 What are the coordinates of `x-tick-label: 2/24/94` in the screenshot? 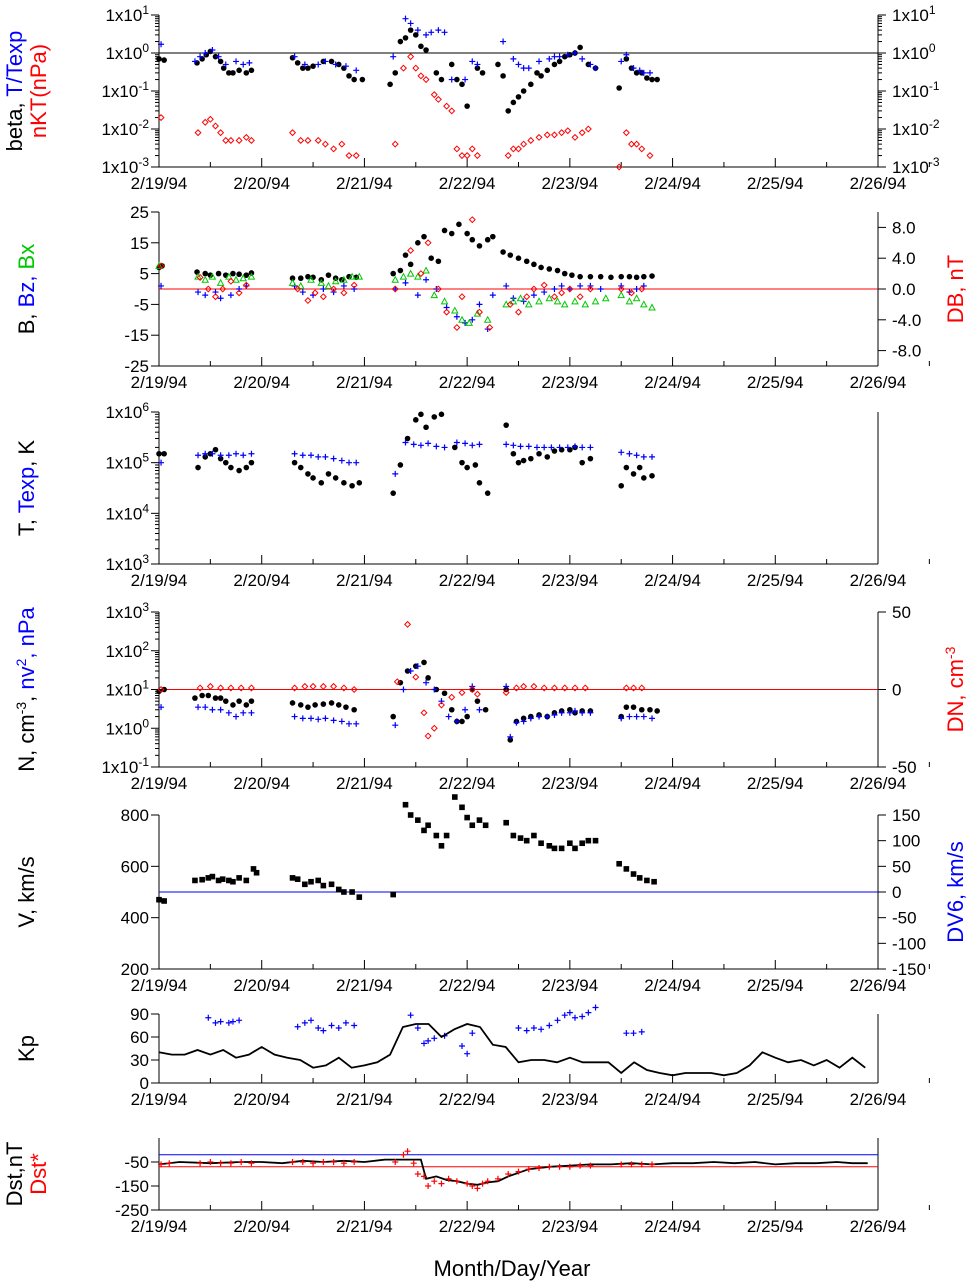 It's located at (672, 1226).